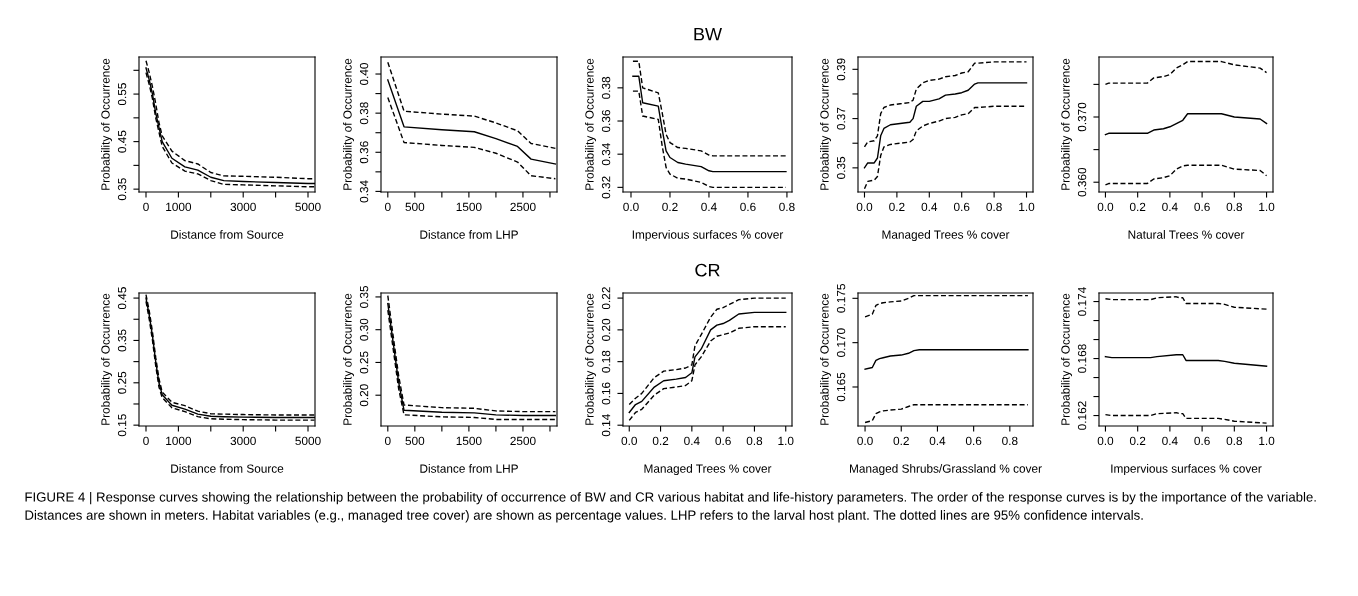 Image resolution: width=1358 pixels, height=596 pixels. What do you see at coordinates (1186, 234) in the screenshot?
I see `x-axis-title: Natural Trees % cover` at bounding box center [1186, 234].